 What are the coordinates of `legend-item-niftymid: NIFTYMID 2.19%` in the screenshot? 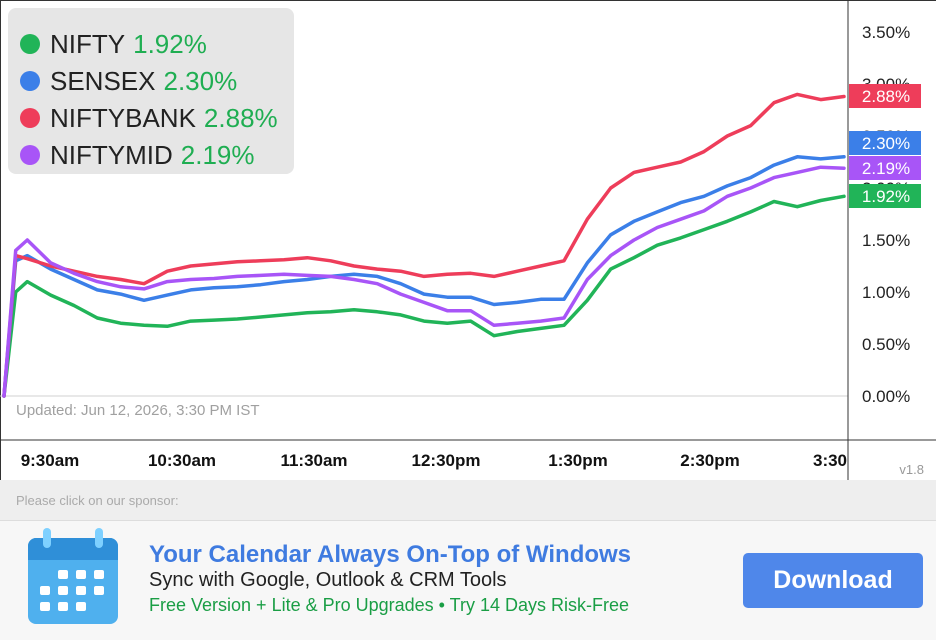 It's located at (137, 155).